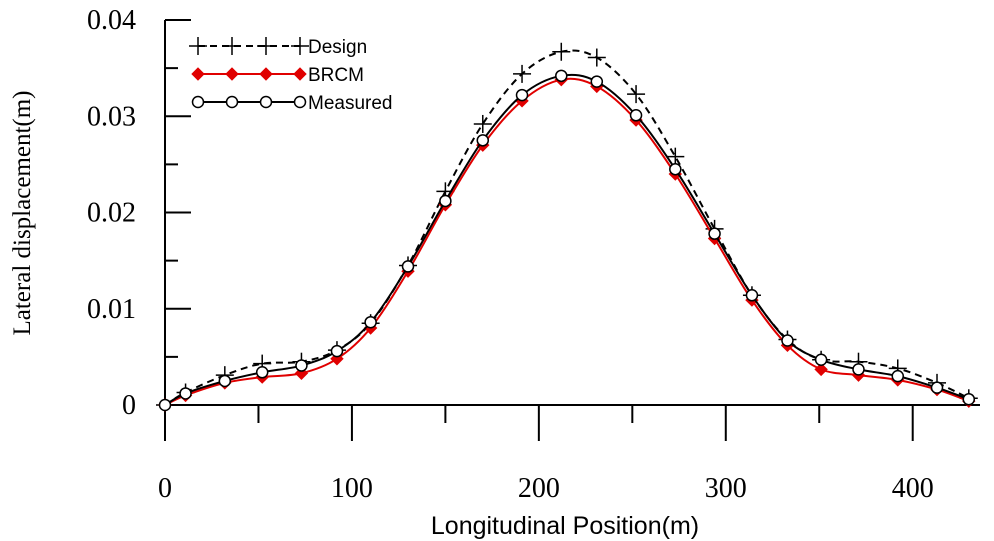 This screenshot has height=541, width=994. I want to click on x-tick-label: 200, so click(539, 488).